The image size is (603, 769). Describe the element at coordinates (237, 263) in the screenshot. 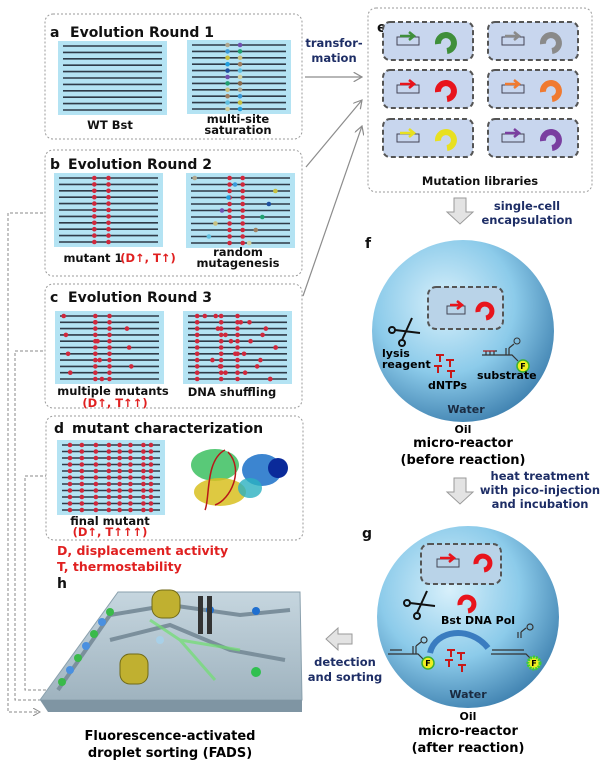

I see `mutagenesis-label: mutagenesis` at that location.